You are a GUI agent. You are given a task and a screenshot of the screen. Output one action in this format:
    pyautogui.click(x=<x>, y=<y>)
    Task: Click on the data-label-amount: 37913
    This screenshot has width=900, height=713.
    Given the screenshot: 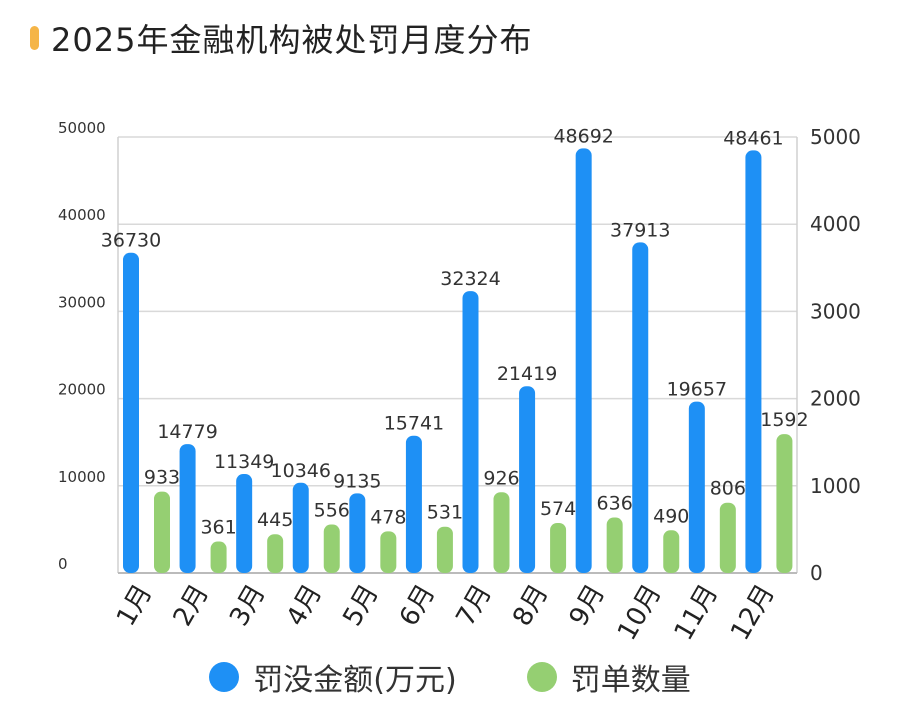 What is the action you would take?
    pyautogui.click(x=640, y=230)
    